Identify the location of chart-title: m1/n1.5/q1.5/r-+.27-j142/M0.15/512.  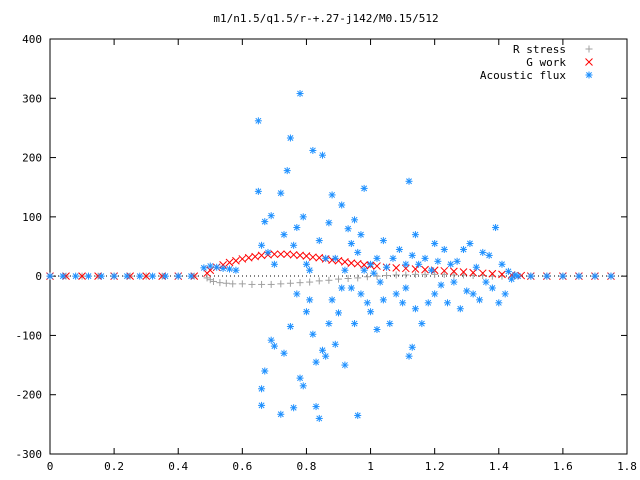
(325, 18).